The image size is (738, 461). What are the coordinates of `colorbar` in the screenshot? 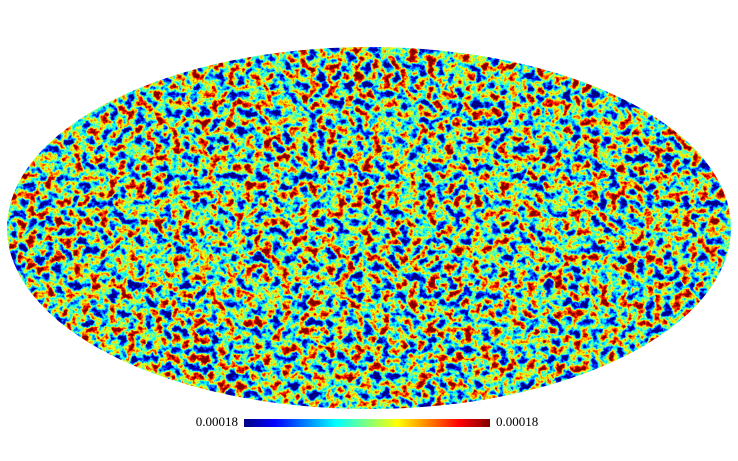 It's located at (367, 423).